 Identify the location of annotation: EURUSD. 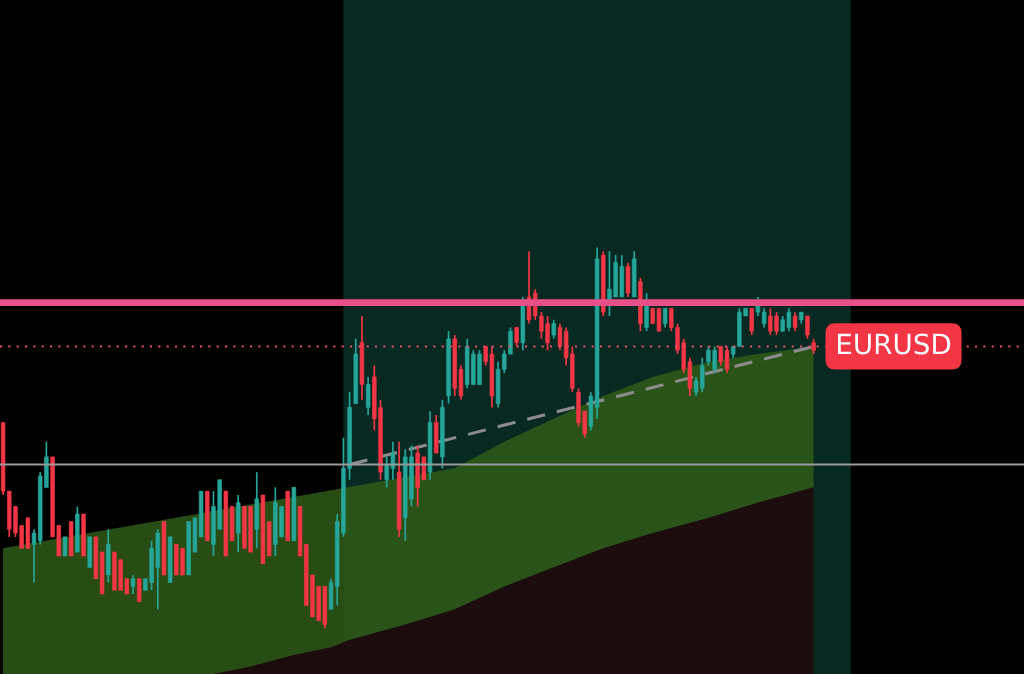
(894, 344).